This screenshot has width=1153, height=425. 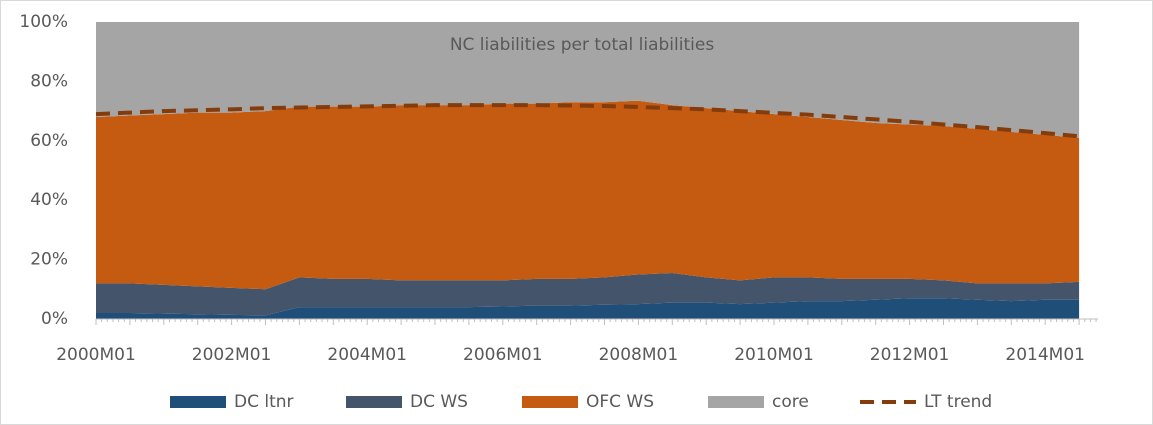 I want to click on x-tick-label: 2008M01, so click(x=639, y=355).